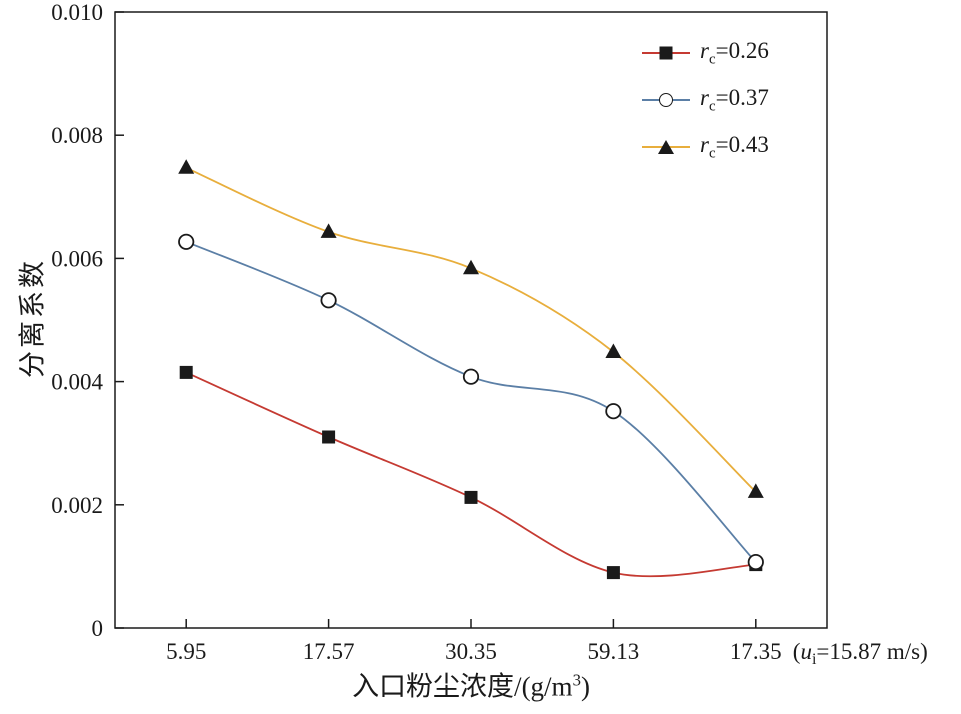 The height and width of the screenshot is (714, 961). I want to click on legend-item-rc-037: rc=0.37, so click(705, 100).